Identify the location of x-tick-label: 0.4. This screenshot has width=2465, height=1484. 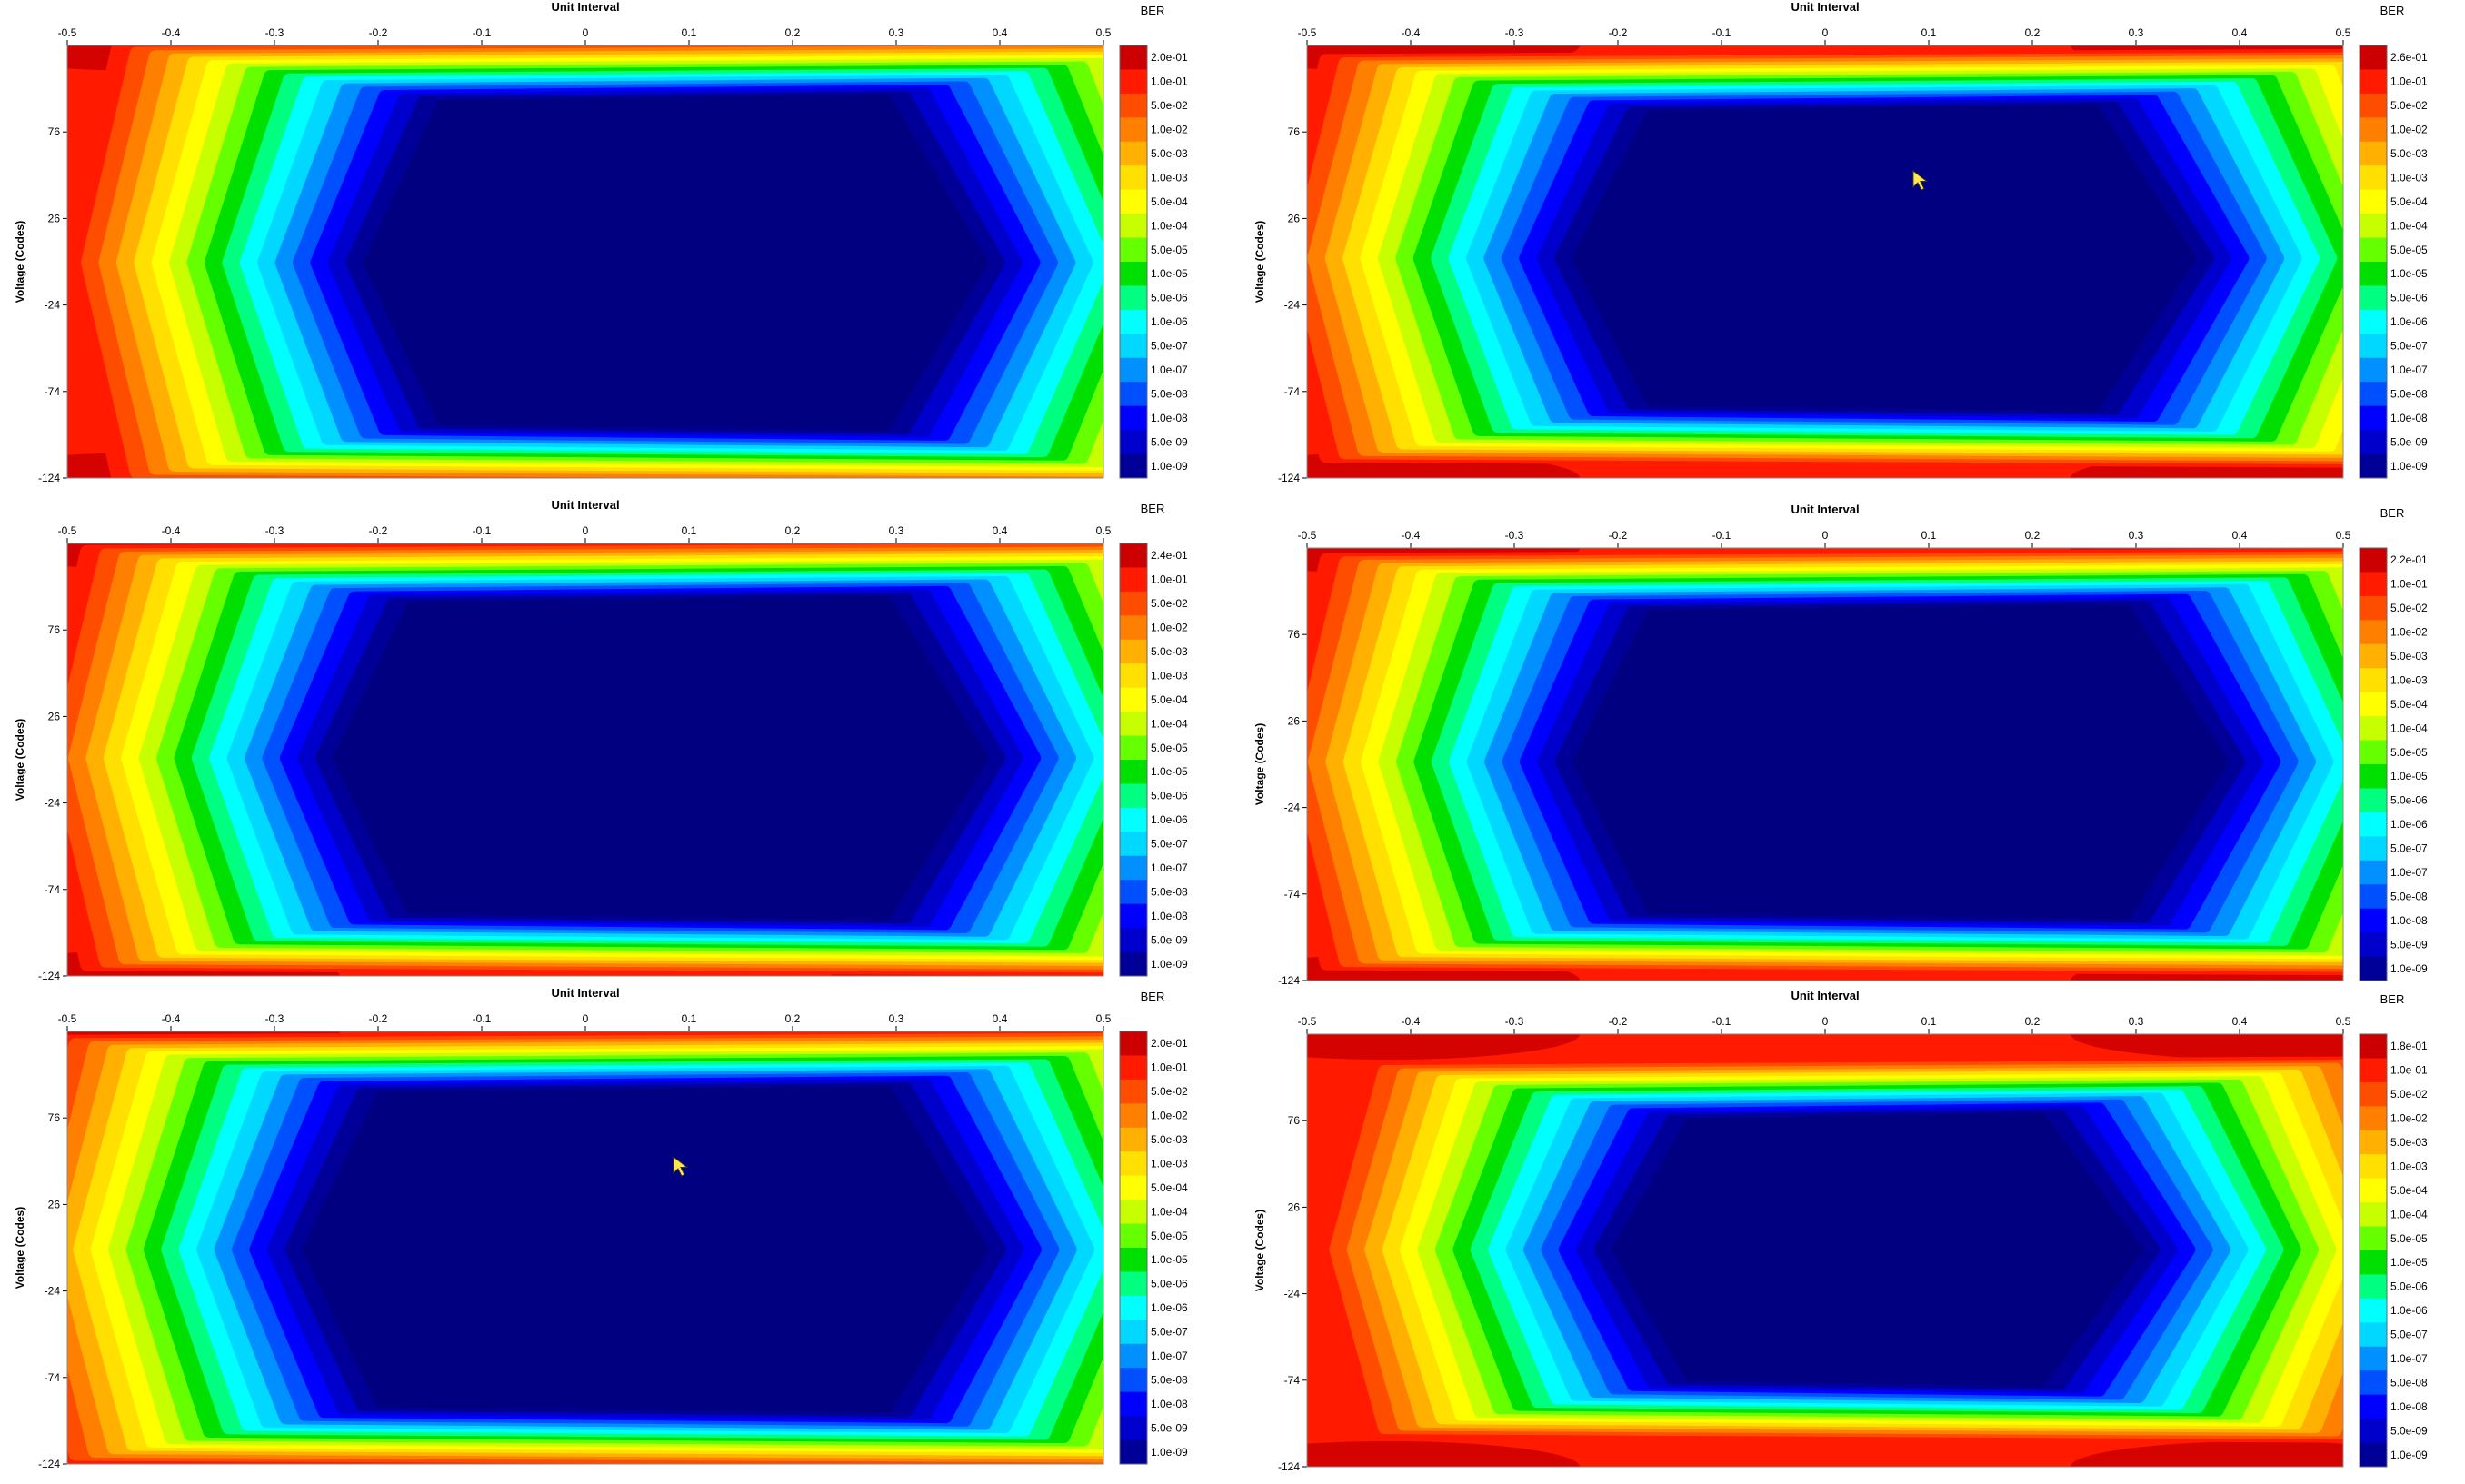
(2240, 32).